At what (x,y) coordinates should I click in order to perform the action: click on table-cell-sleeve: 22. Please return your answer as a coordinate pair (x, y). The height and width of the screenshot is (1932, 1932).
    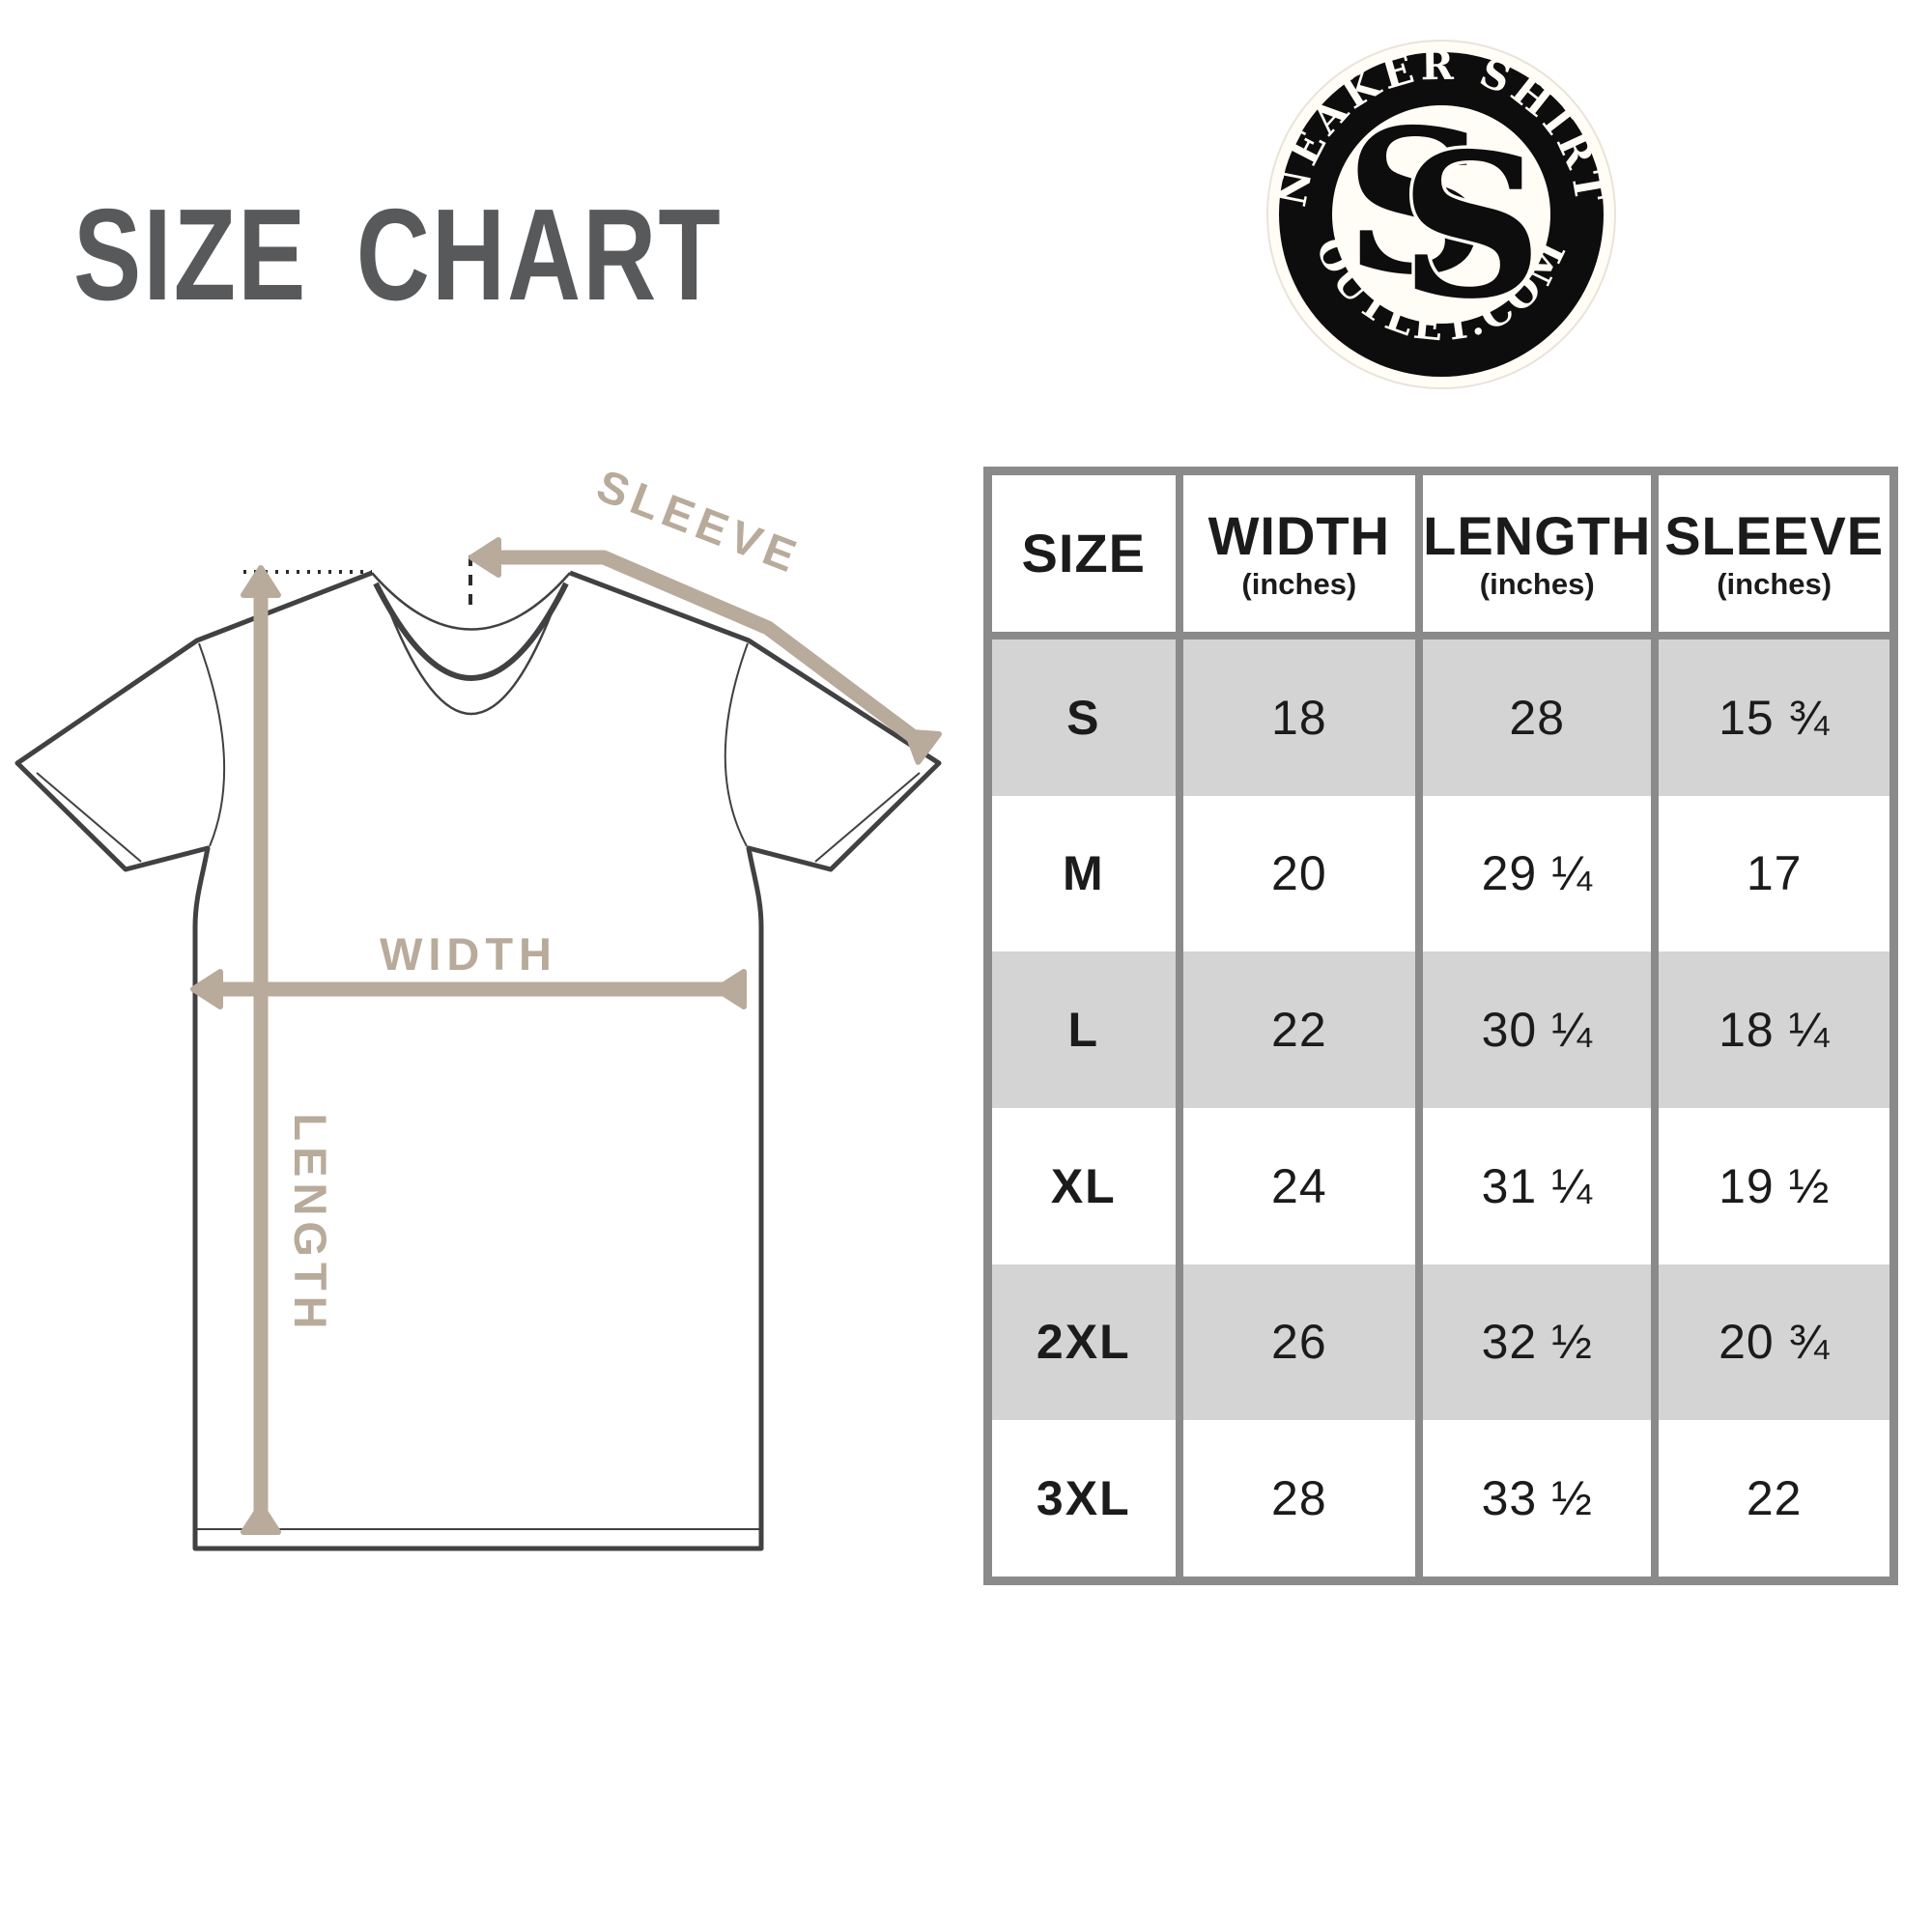
    Looking at the image, I should click on (1774, 1498).